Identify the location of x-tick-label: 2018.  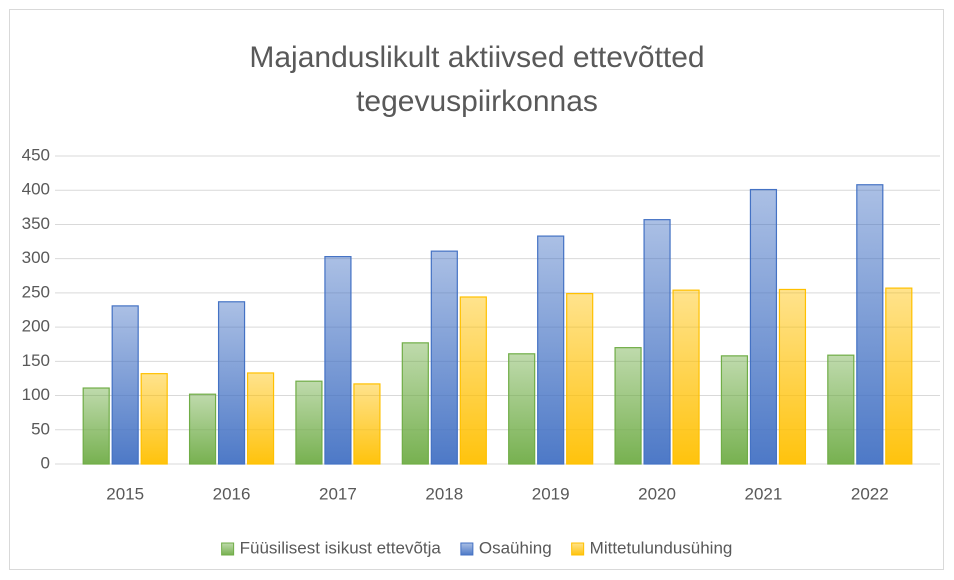
(444, 493).